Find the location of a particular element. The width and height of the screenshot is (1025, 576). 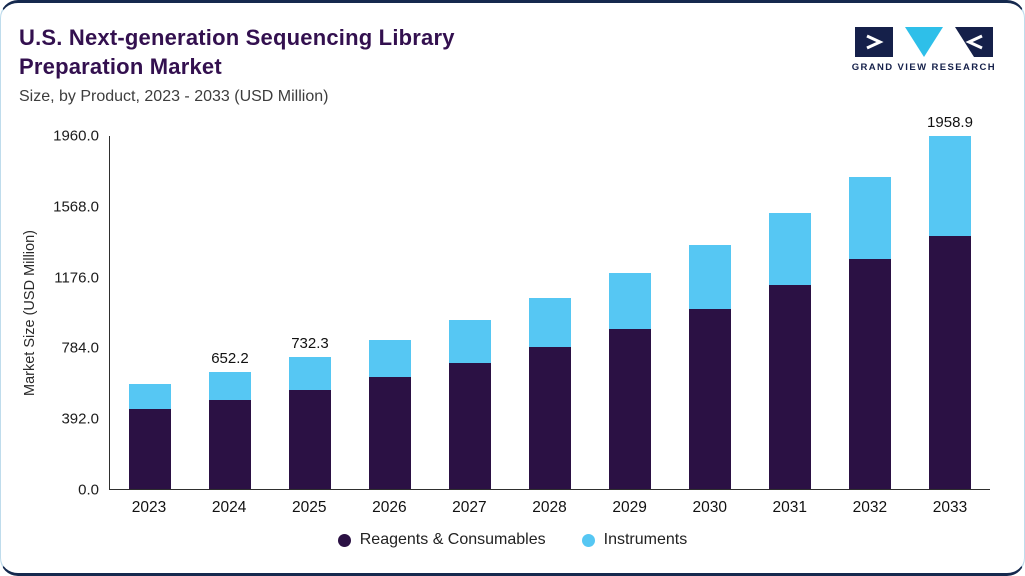

bar-group-2031 is located at coordinates (790, 313).